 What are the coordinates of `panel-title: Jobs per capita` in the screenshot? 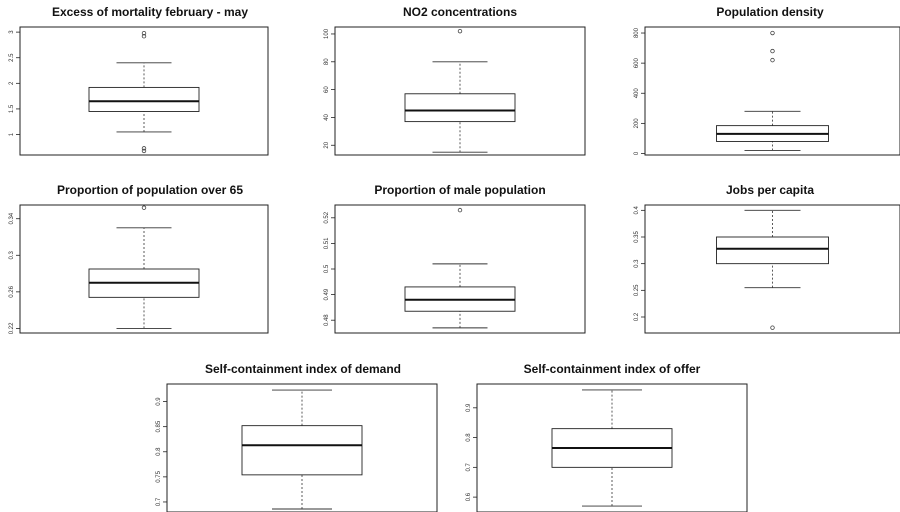 It's located at (770, 190).